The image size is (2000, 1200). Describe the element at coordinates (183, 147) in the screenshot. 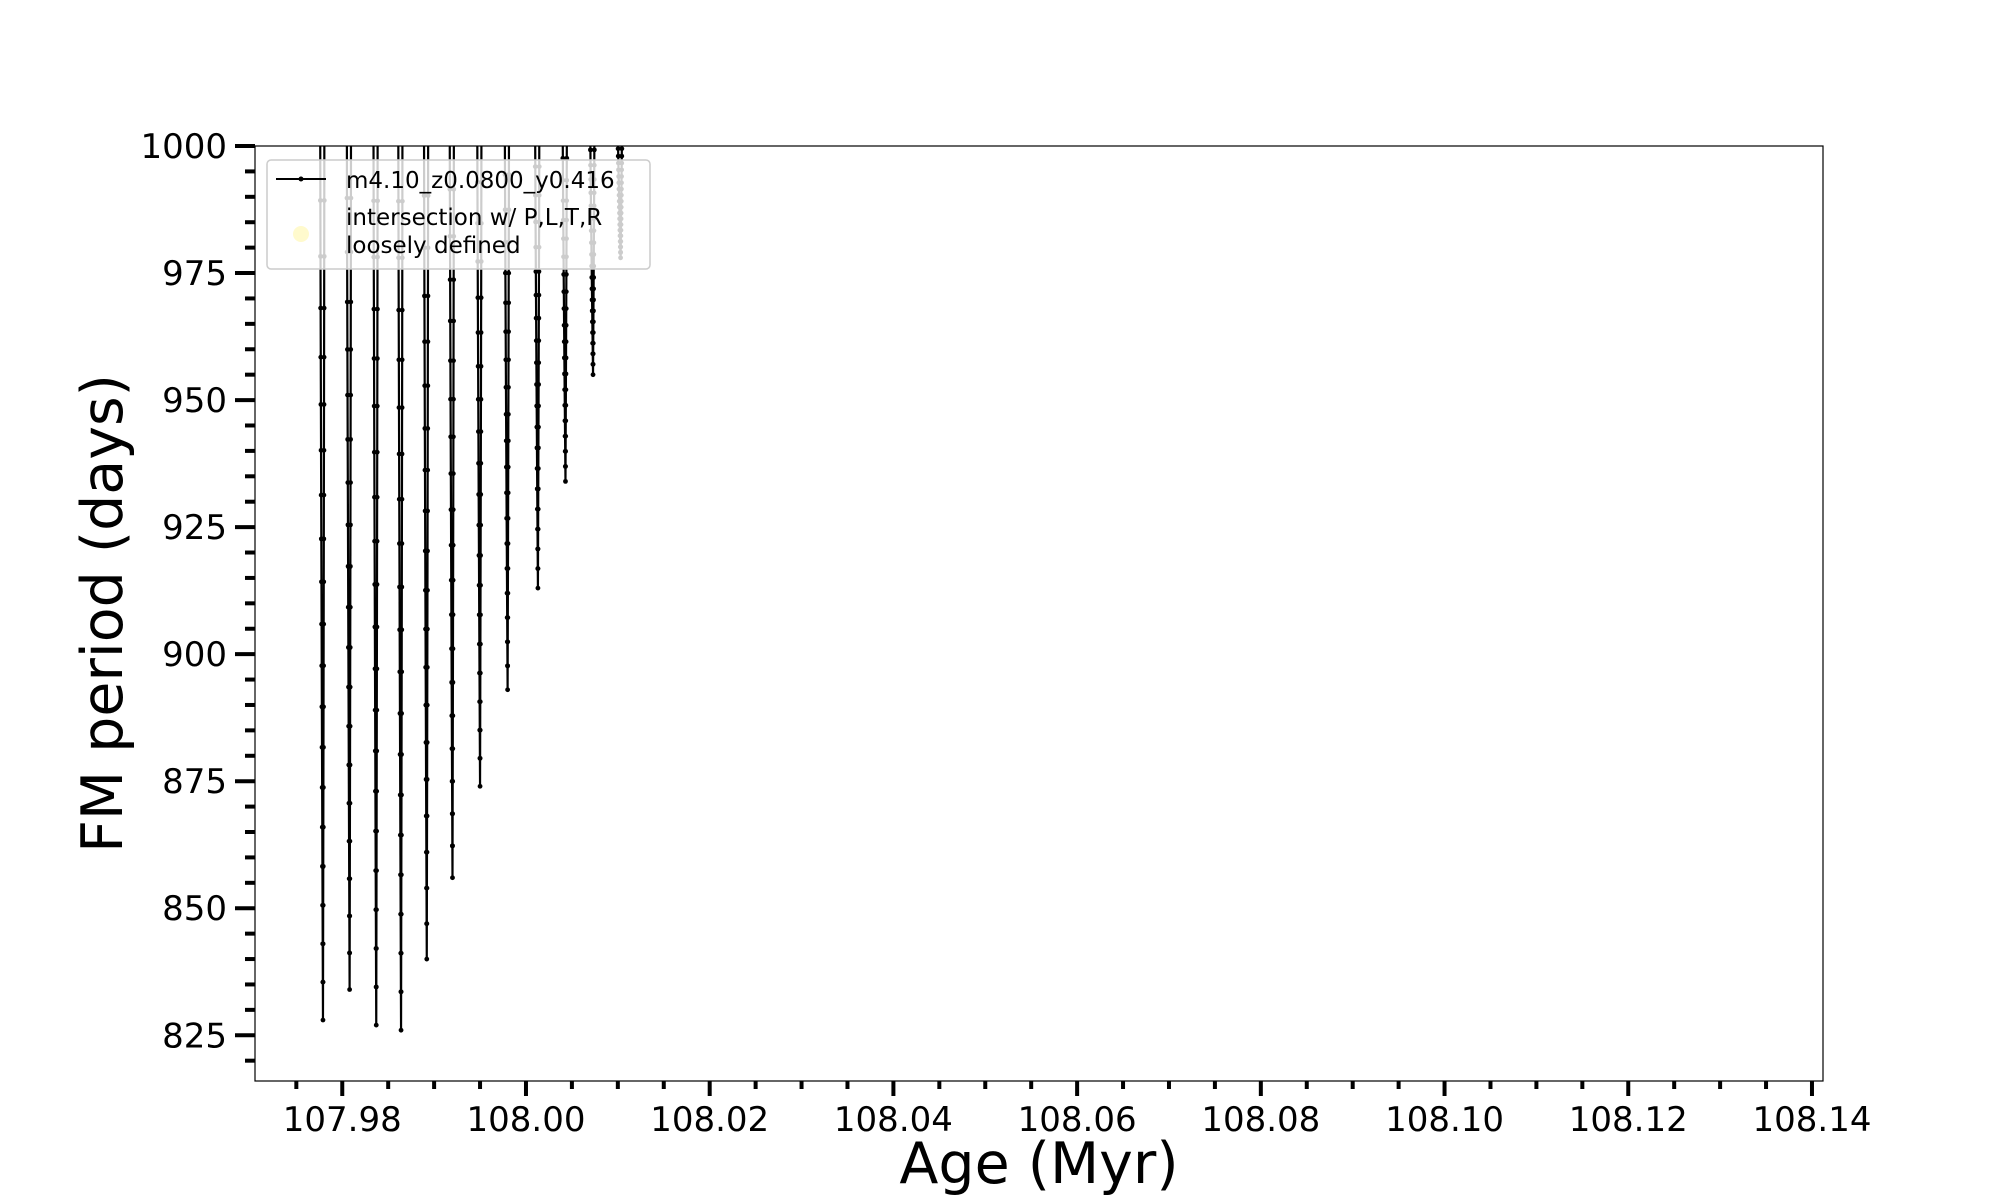

I see `y-tick-label: 1000` at that location.